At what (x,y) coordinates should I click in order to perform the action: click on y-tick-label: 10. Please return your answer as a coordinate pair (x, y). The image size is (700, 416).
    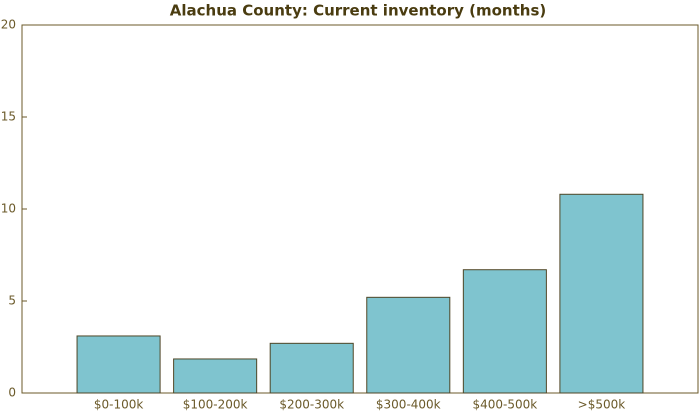
    Looking at the image, I should click on (8, 209).